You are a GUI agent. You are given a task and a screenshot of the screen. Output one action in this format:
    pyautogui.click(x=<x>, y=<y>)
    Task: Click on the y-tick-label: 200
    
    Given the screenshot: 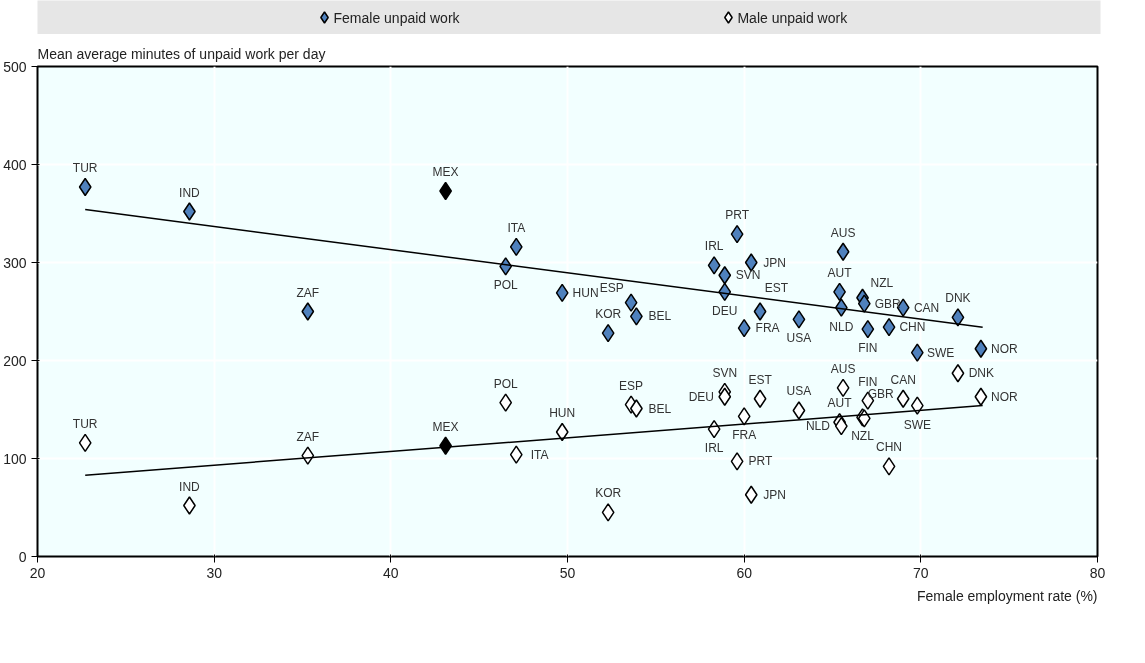 What is the action you would take?
    pyautogui.click(x=15, y=360)
    